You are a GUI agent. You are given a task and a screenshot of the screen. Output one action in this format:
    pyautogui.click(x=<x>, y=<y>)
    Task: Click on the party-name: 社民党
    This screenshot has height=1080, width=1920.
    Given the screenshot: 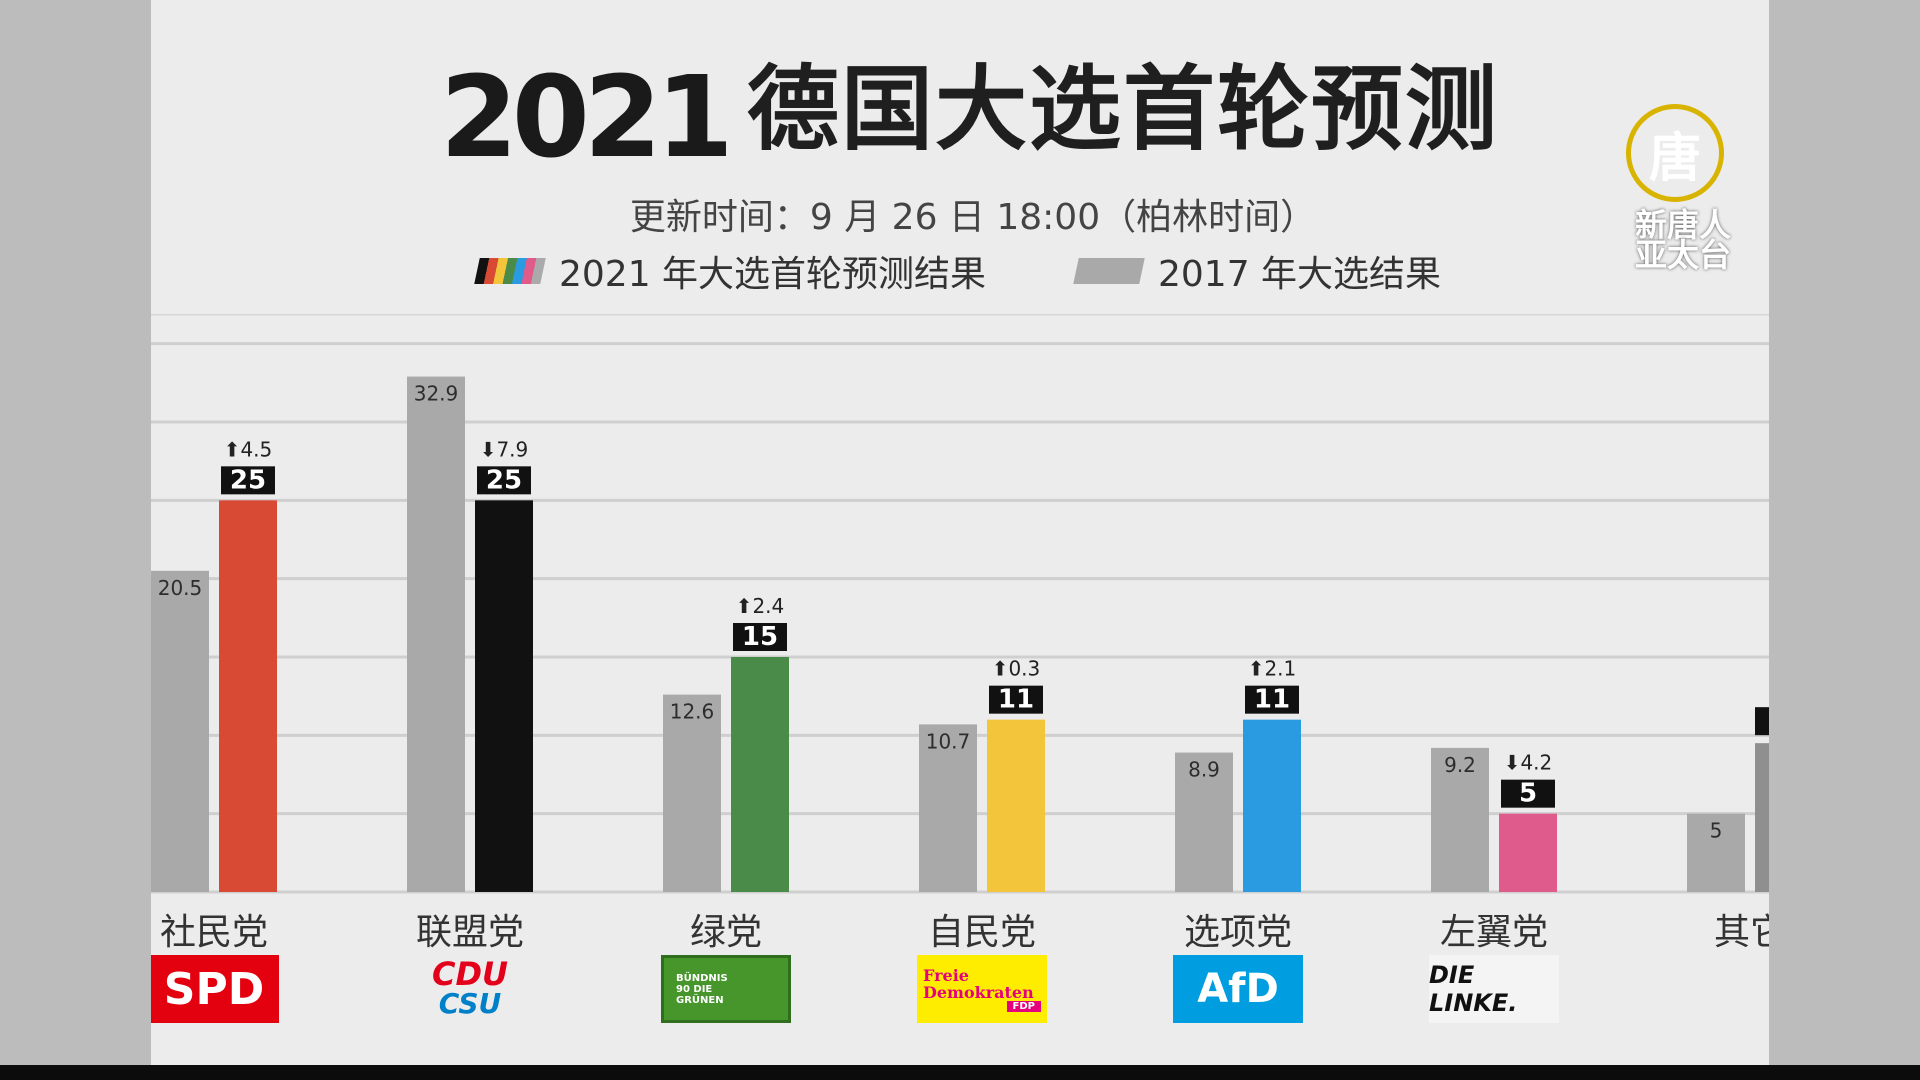 What is the action you would take?
    pyautogui.click(x=213, y=932)
    